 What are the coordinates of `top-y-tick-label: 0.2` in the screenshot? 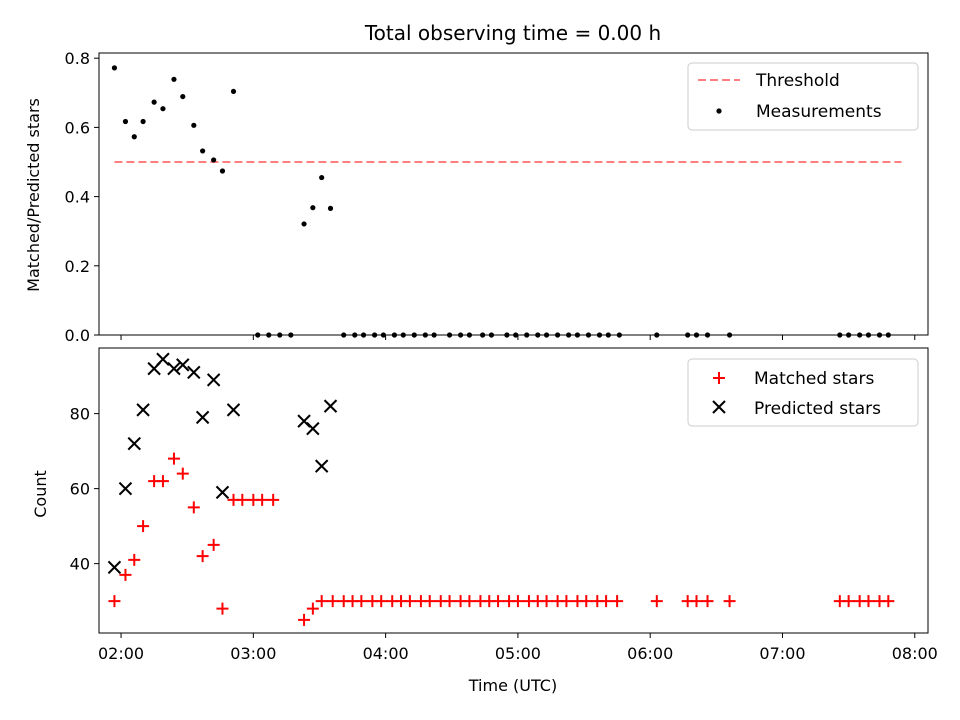 It's located at (77, 266).